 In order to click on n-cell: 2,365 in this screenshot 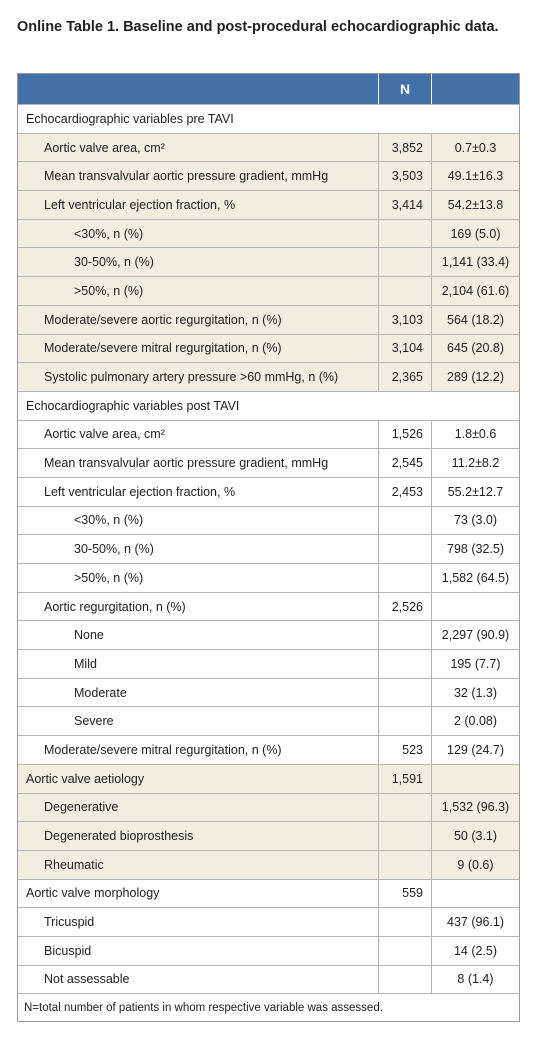, I will do `click(404, 377)`.